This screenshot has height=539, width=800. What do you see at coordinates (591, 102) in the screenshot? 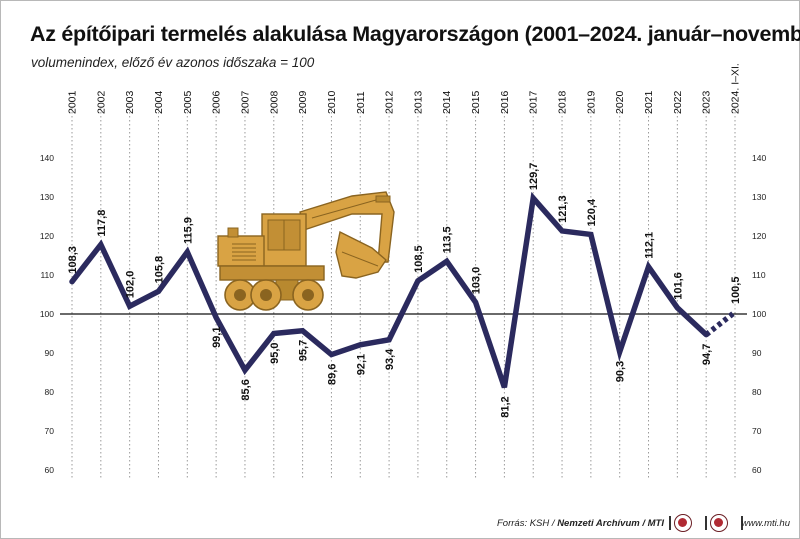
I see `x-tick-label: 2019` at bounding box center [591, 102].